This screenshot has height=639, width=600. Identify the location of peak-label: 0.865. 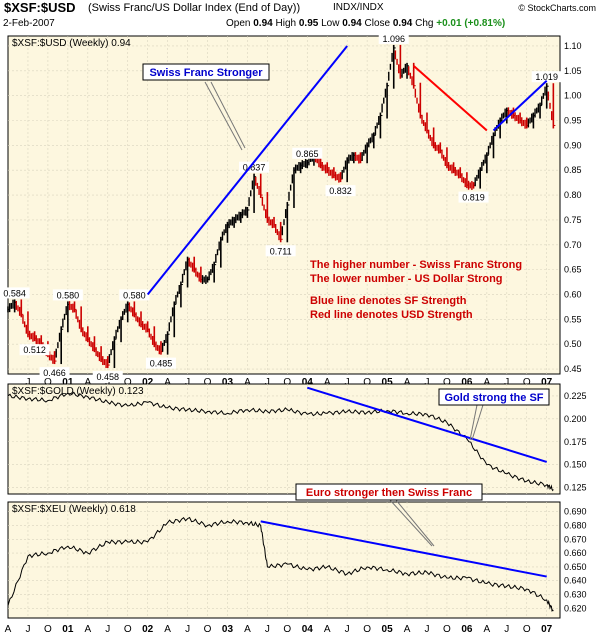
(307, 154).